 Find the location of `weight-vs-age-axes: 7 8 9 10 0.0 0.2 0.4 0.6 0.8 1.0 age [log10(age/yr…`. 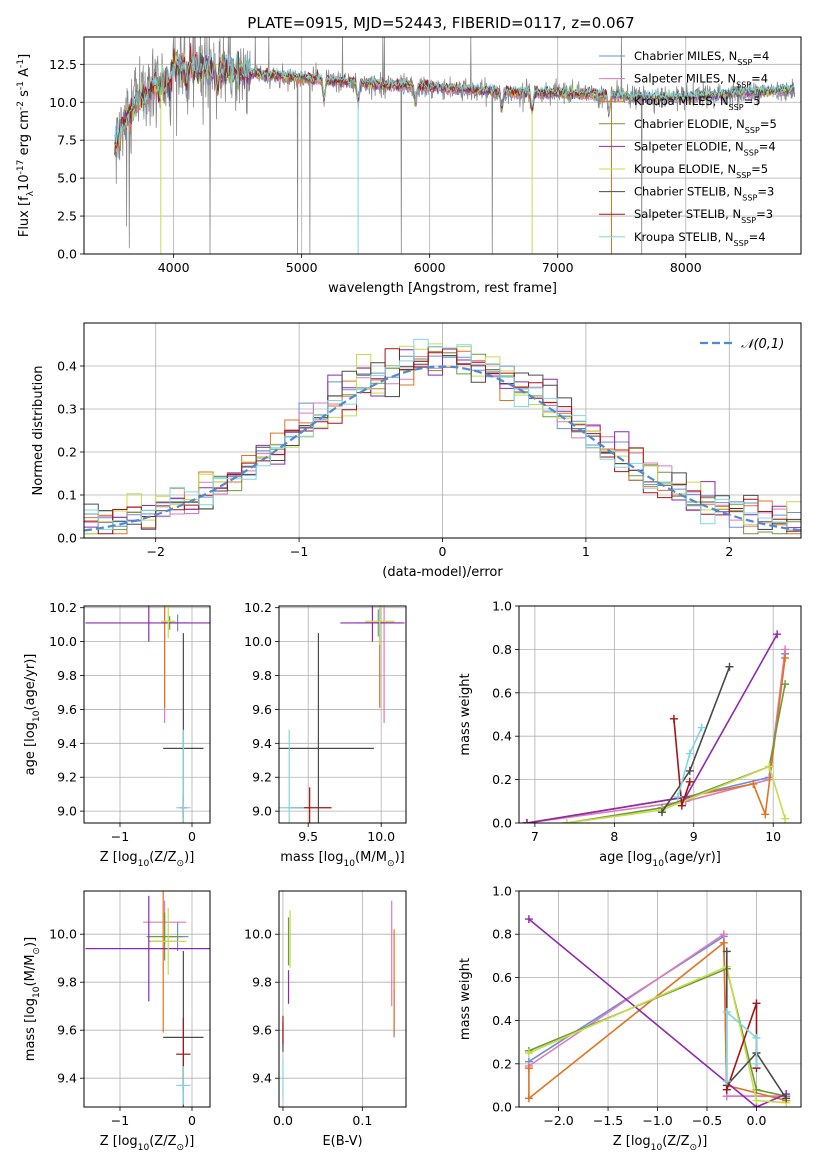

weight-vs-age-axes: 7 8 9 10 0.0 0.2 0.4 0.6 0.8 1.0 age [log10(age/yr… is located at coordinates (630, 734).